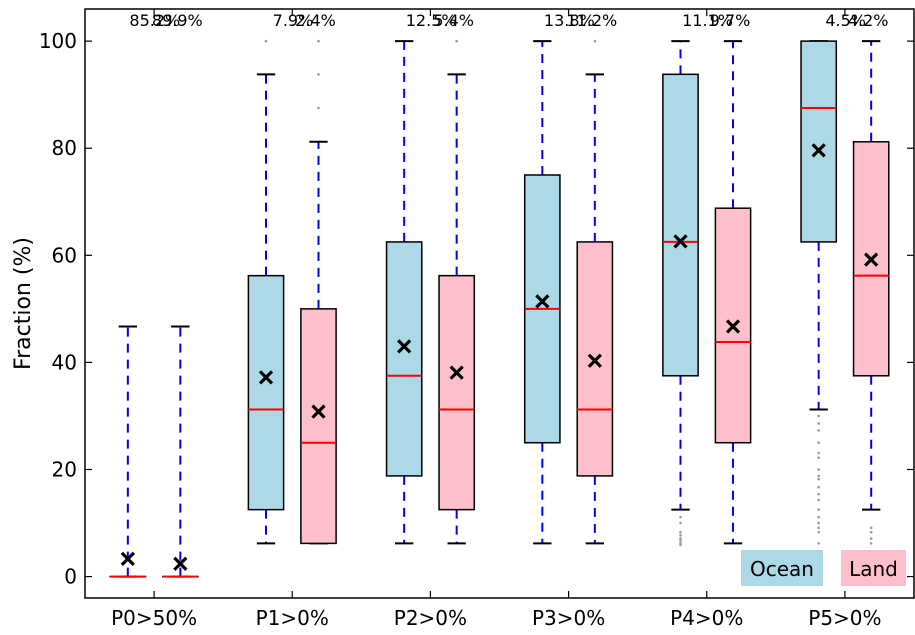  Describe the element at coordinates (70, 577) in the screenshot. I see `y-tick-label: 0` at that location.